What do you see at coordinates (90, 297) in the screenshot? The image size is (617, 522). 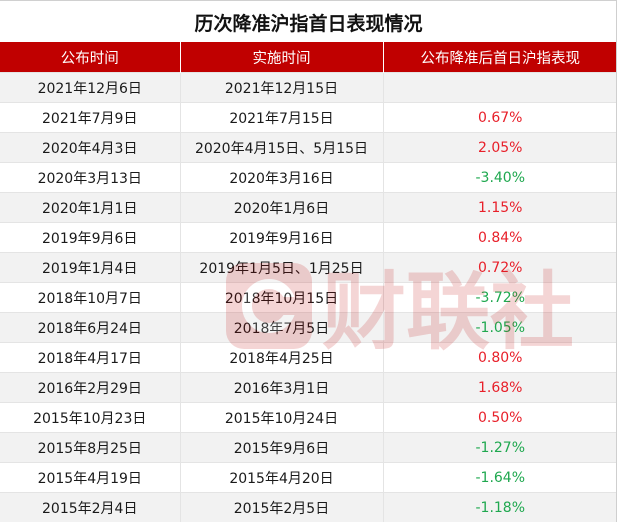 I see `announced-cell: 2018年10月7日` at bounding box center [90, 297].